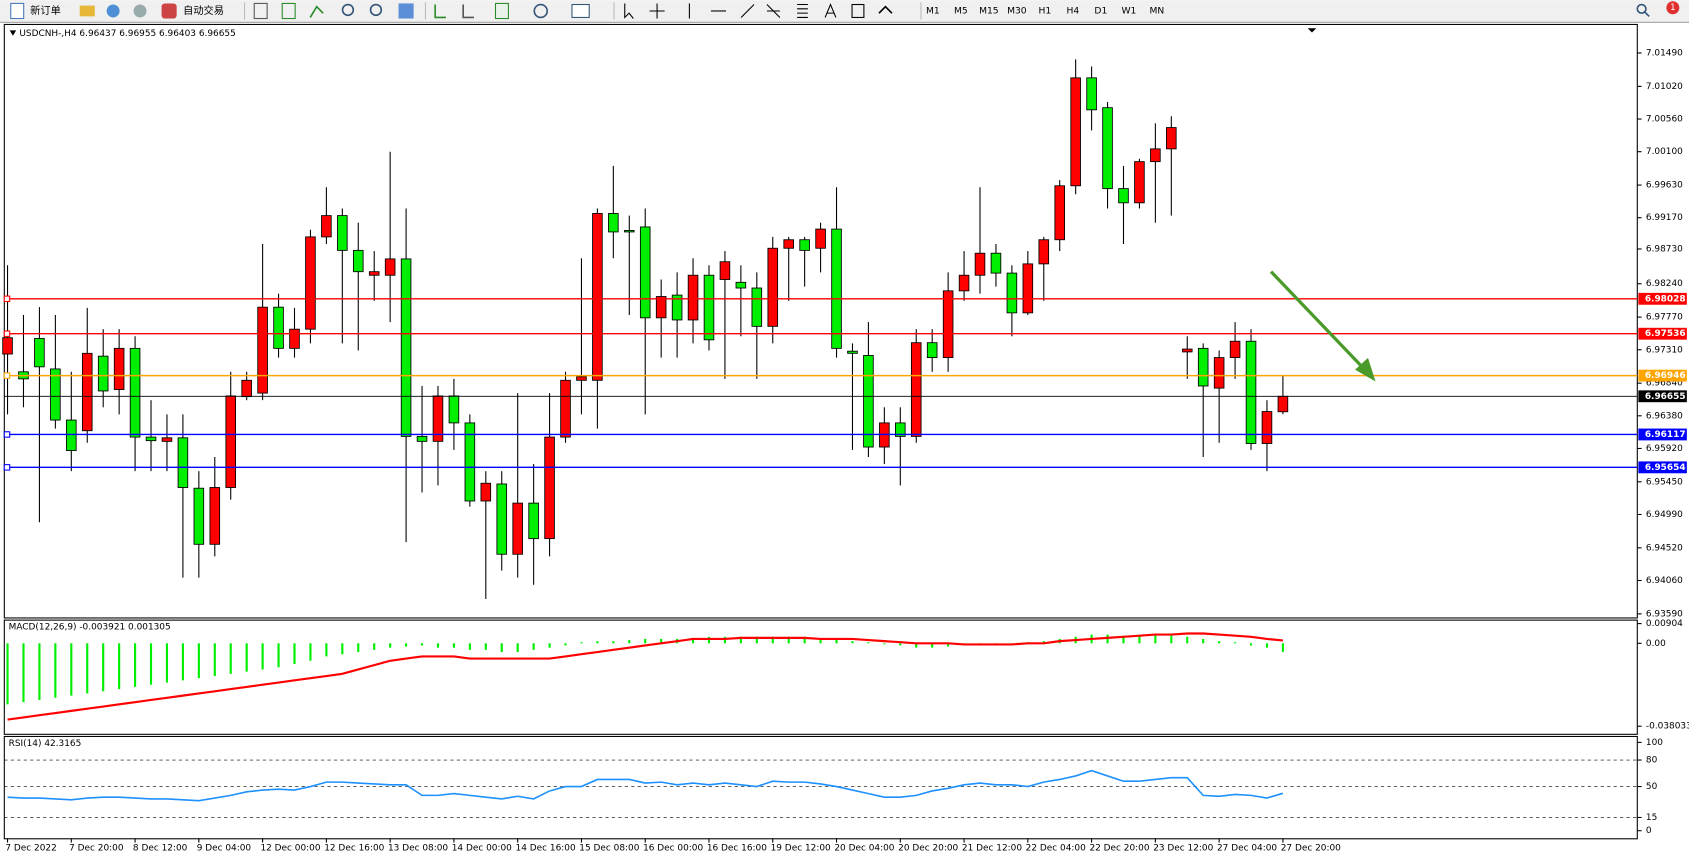 This screenshot has width=1689, height=860. I want to click on macd-tick-label: 0.00, so click(1656, 644).